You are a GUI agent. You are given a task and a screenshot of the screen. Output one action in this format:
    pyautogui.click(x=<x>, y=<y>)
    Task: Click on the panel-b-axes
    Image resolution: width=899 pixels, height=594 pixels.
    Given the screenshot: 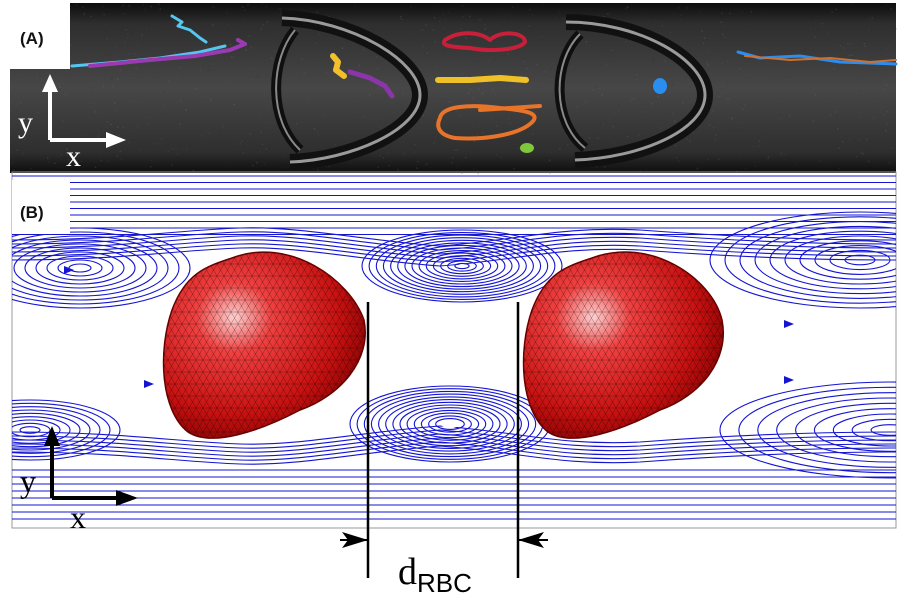 What is the action you would take?
    pyautogui.click(x=91, y=466)
    